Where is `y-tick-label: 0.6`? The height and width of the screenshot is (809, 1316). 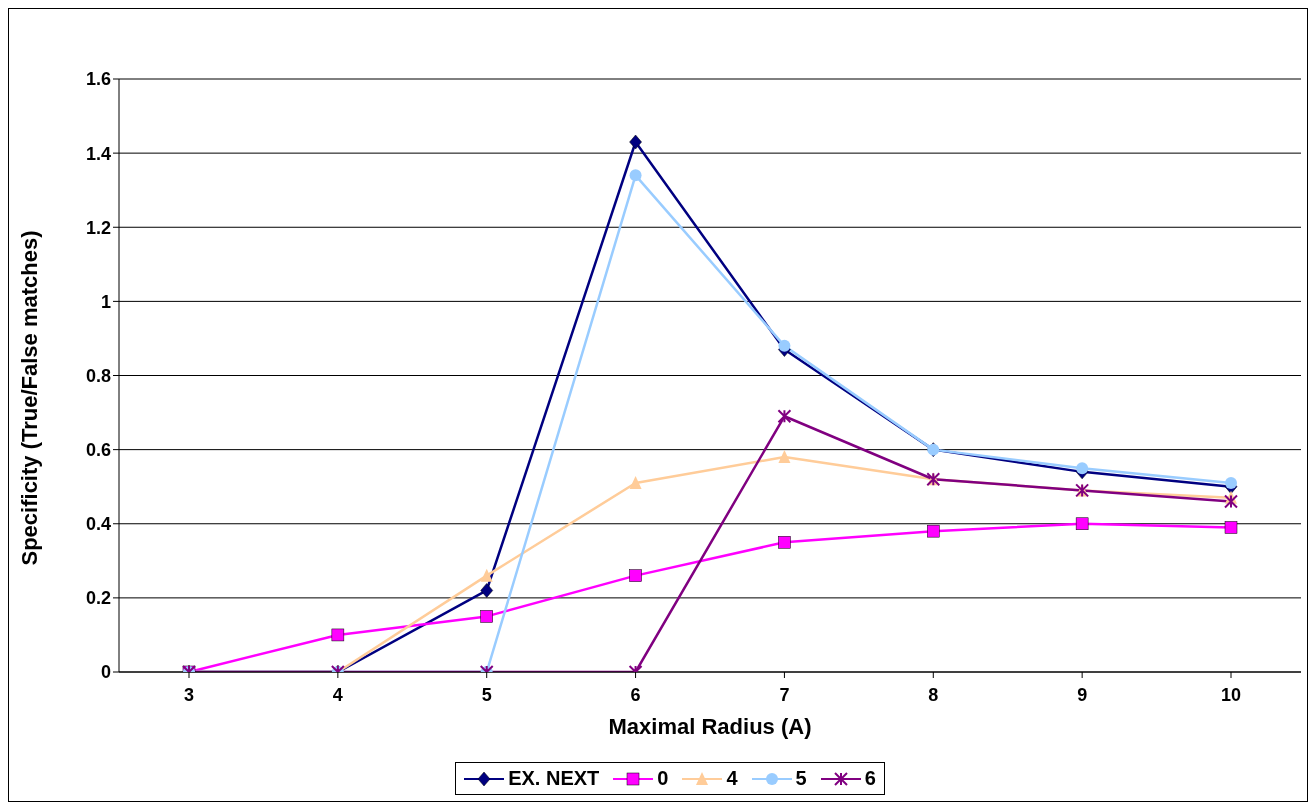
y-tick-label: 0.6 is located at coordinates (98, 450).